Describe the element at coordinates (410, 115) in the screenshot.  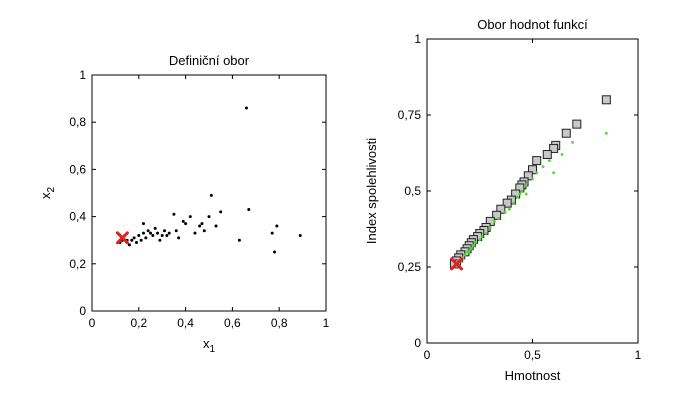
I see `y-tick-label: 0,75` at that location.